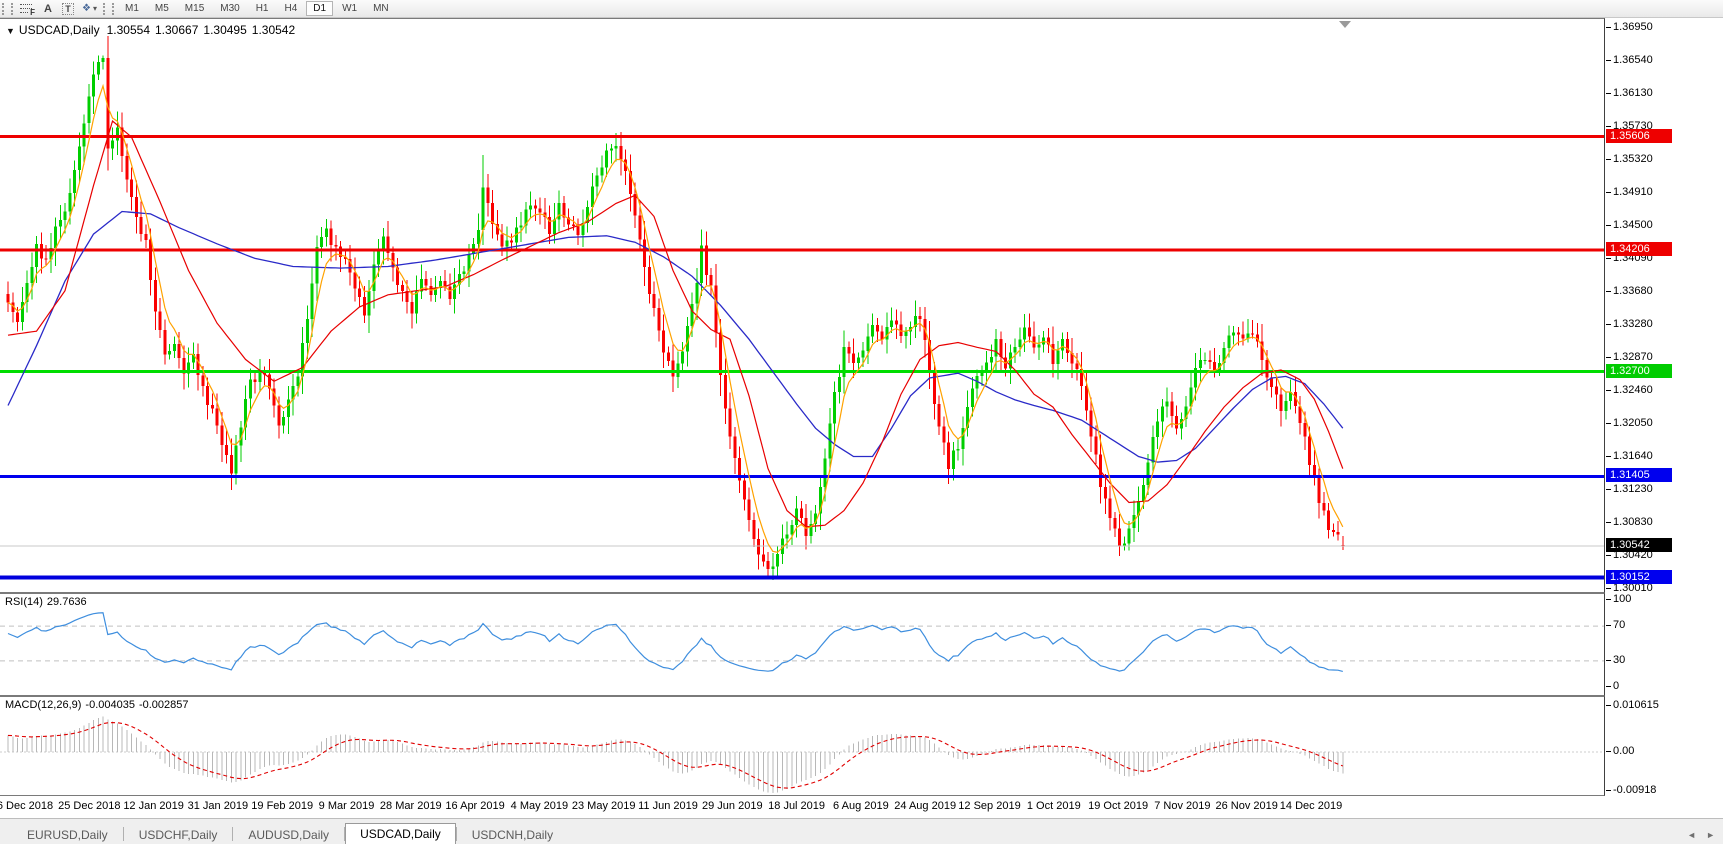 The width and height of the screenshot is (1723, 844). What do you see at coordinates (67, 835) in the screenshot?
I see `chart-tab-eurusd: EURUSD,Daily` at bounding box center [67, 835].